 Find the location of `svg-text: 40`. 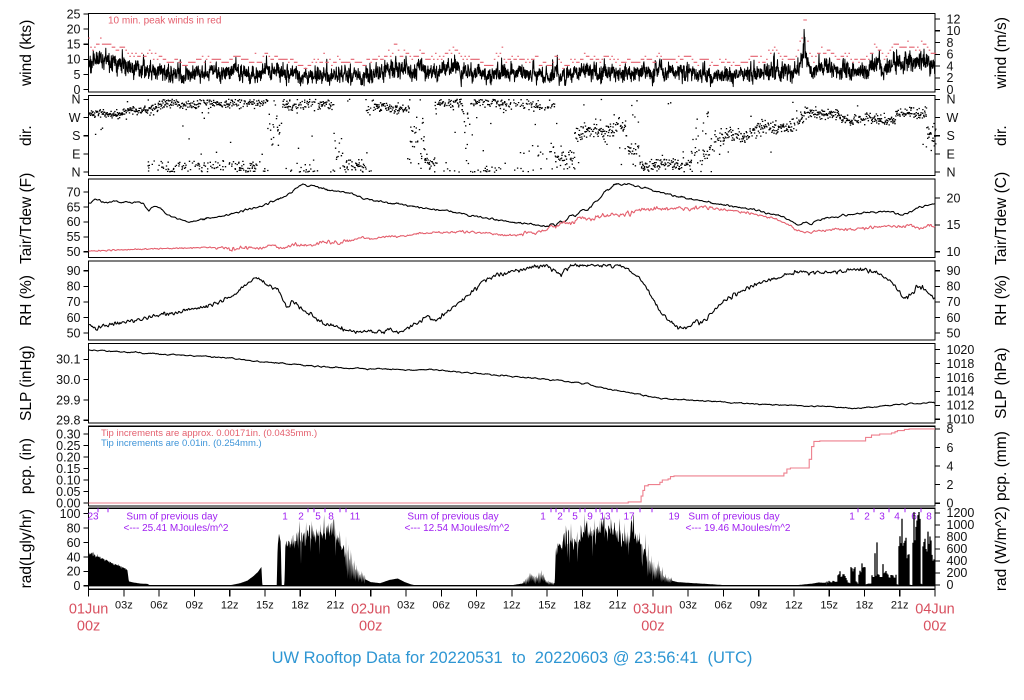

svg-text: 40 is located at coordinates (74, 557).